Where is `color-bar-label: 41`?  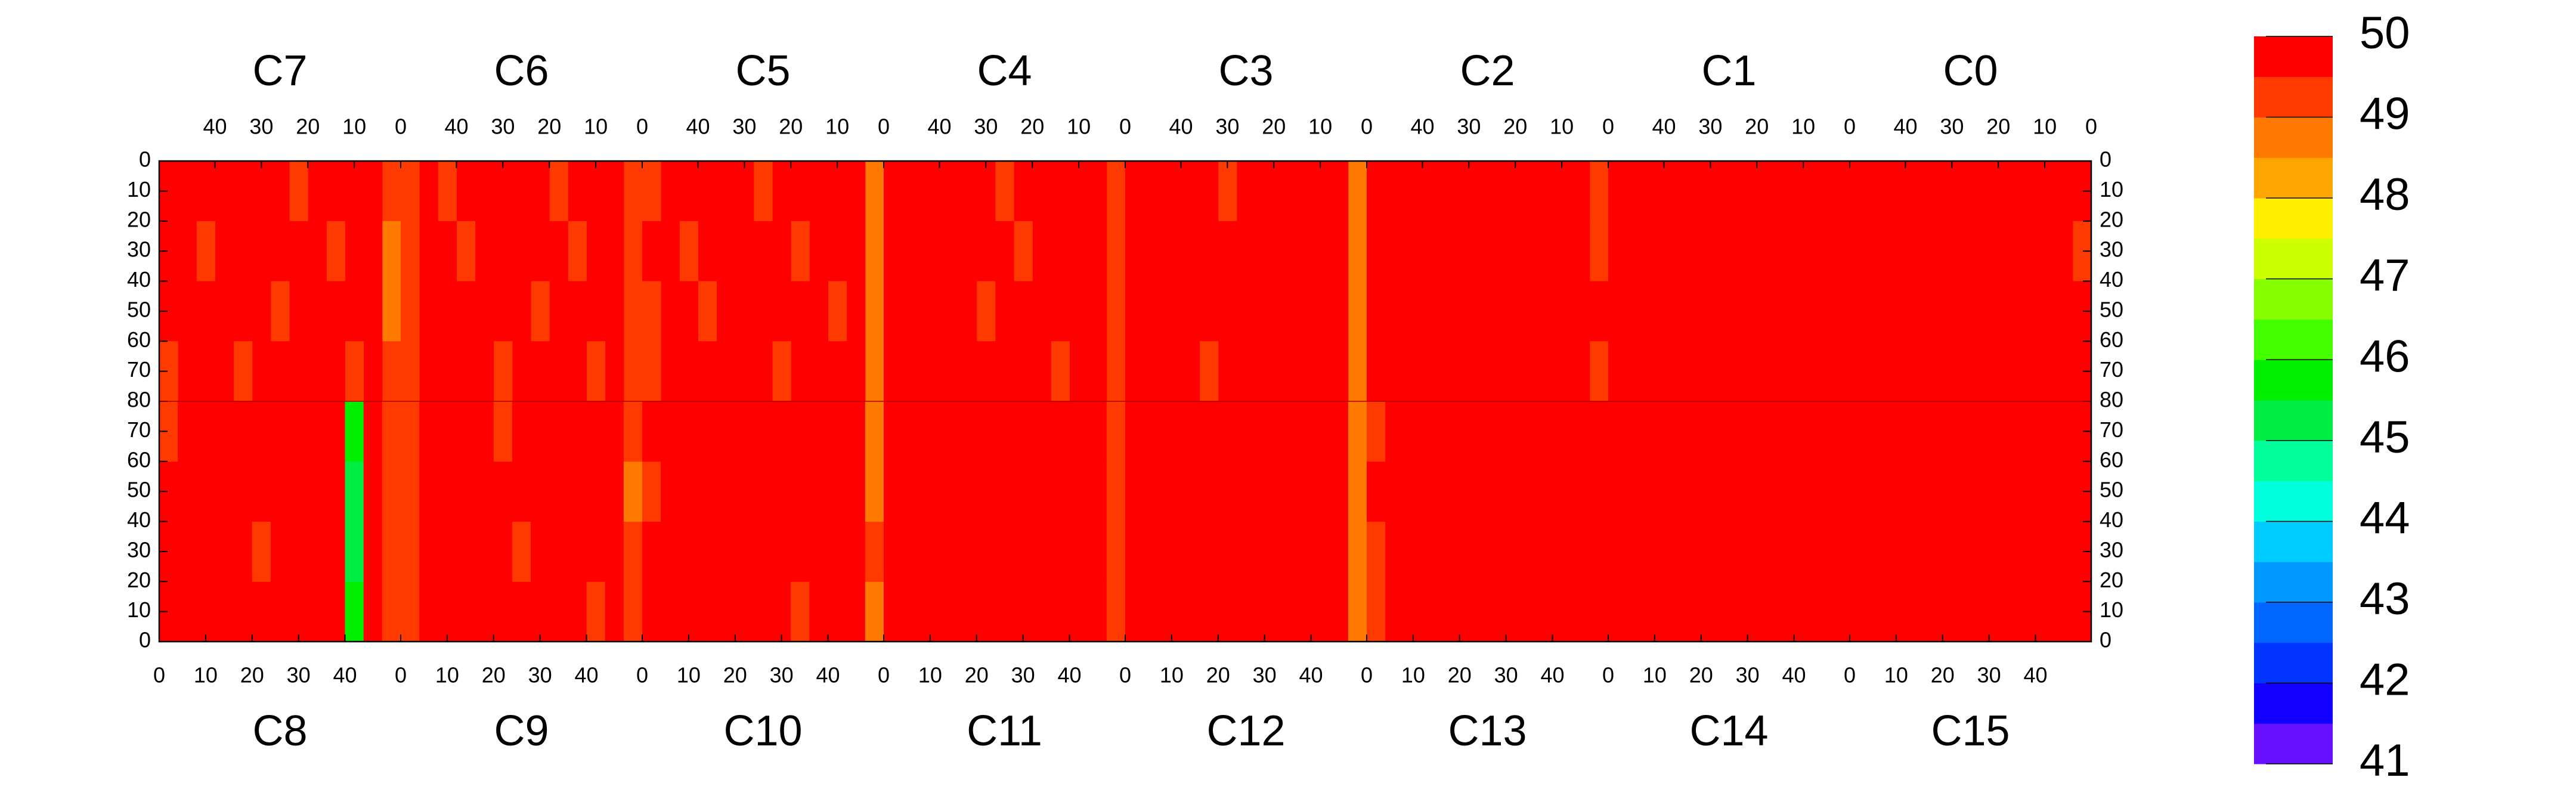 color-bar-label: 41 is located at coordinates (2385, 761).